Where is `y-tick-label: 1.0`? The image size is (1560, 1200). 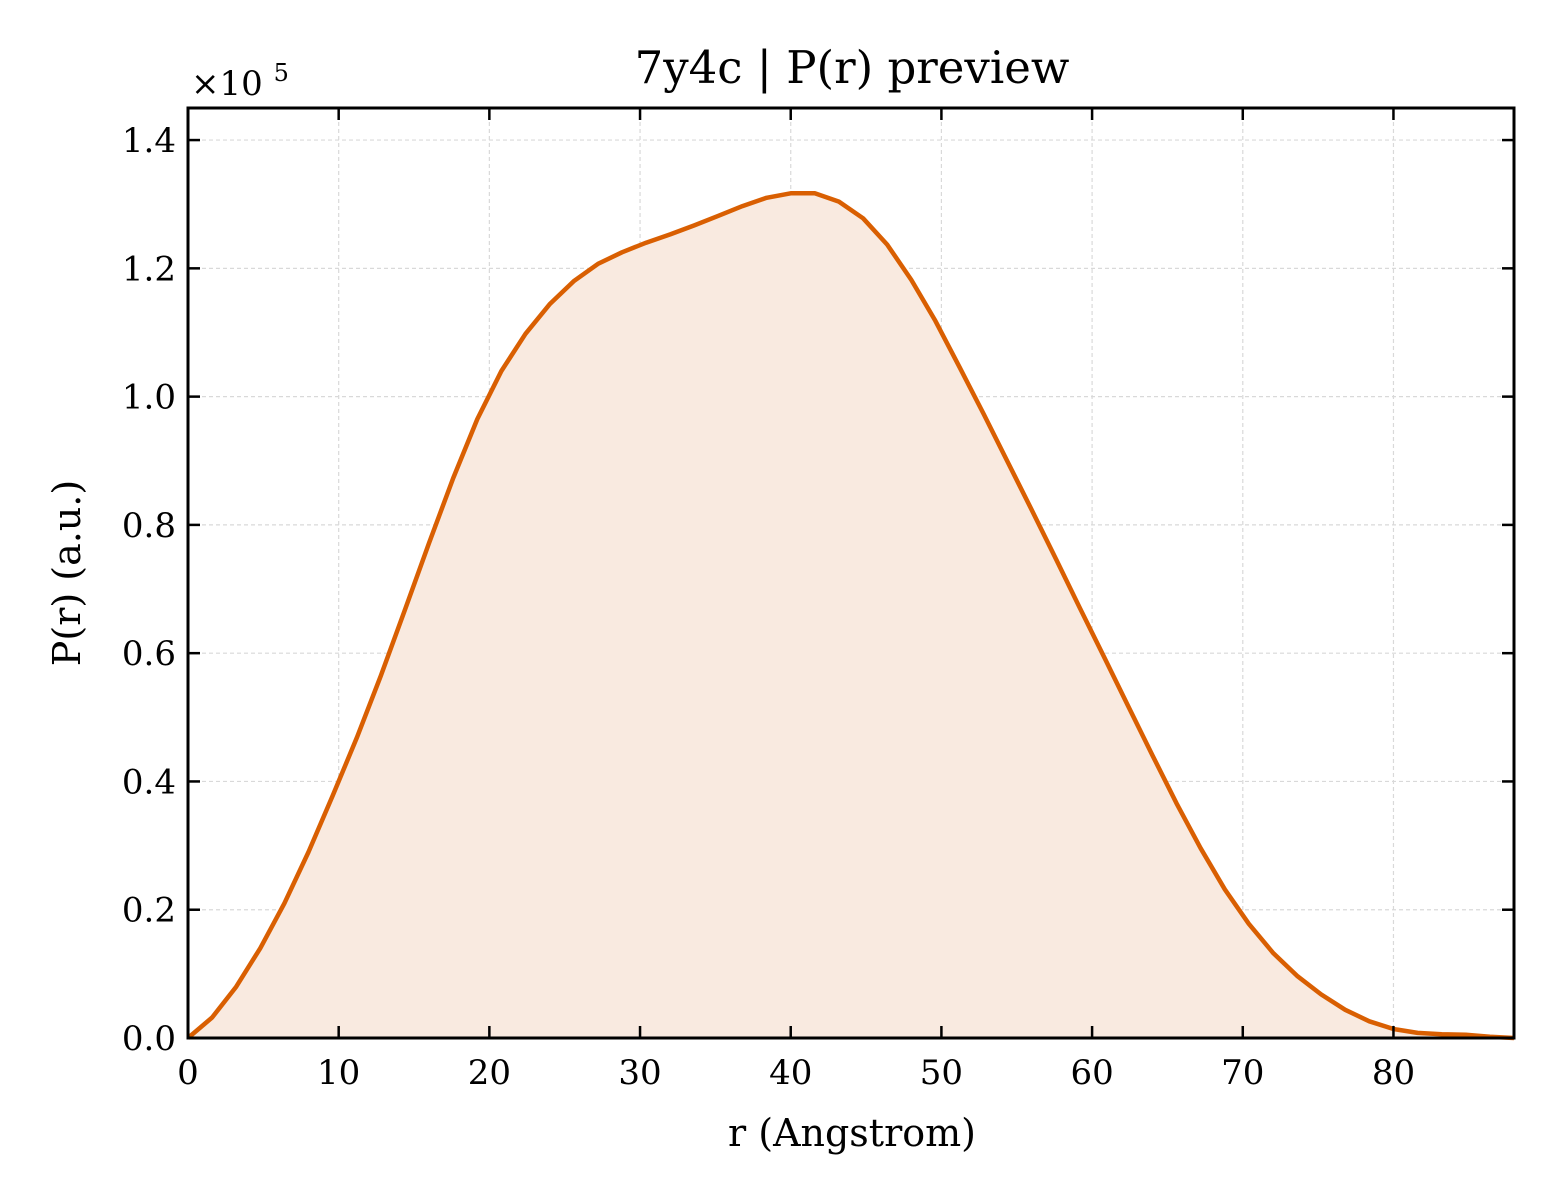 y-tick-label: 1.0 is located at coordinates (149, 398).